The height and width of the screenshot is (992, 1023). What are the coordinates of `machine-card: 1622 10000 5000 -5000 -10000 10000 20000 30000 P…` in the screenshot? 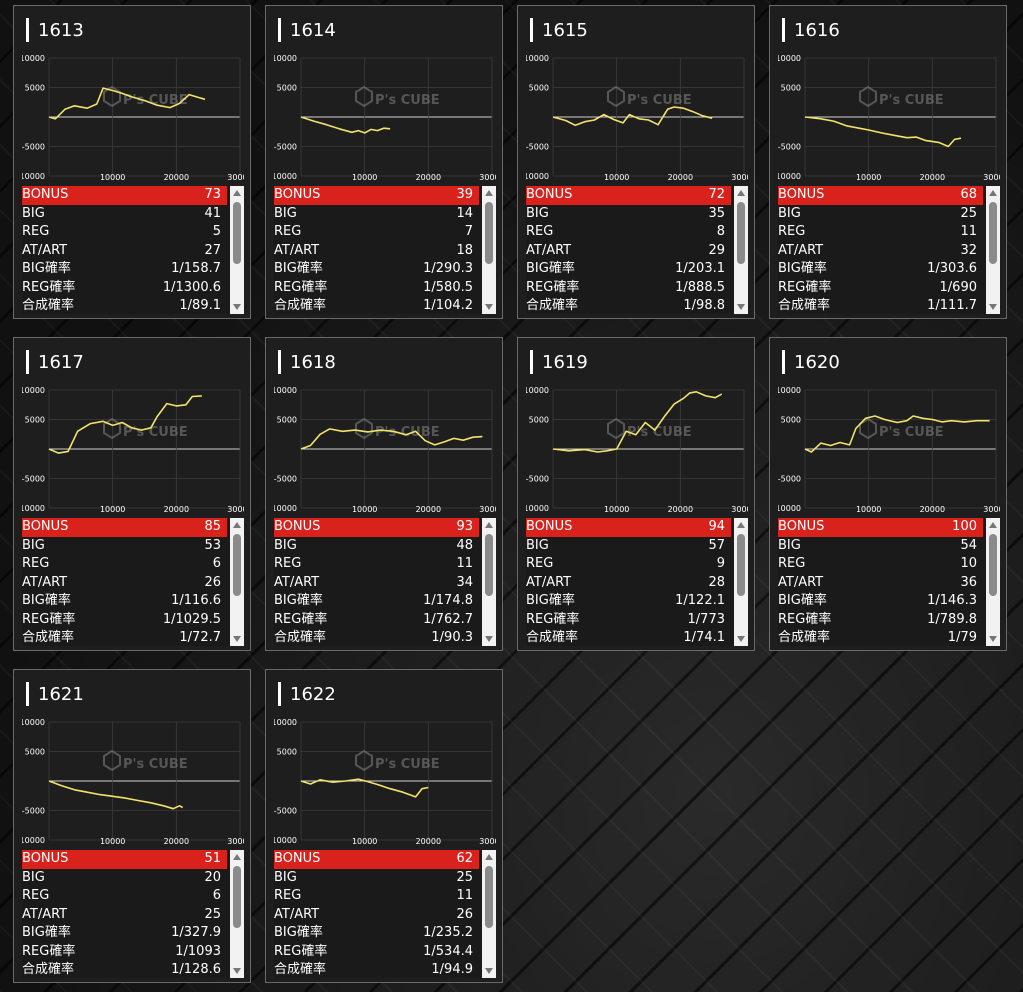 It's located at (384, 826).